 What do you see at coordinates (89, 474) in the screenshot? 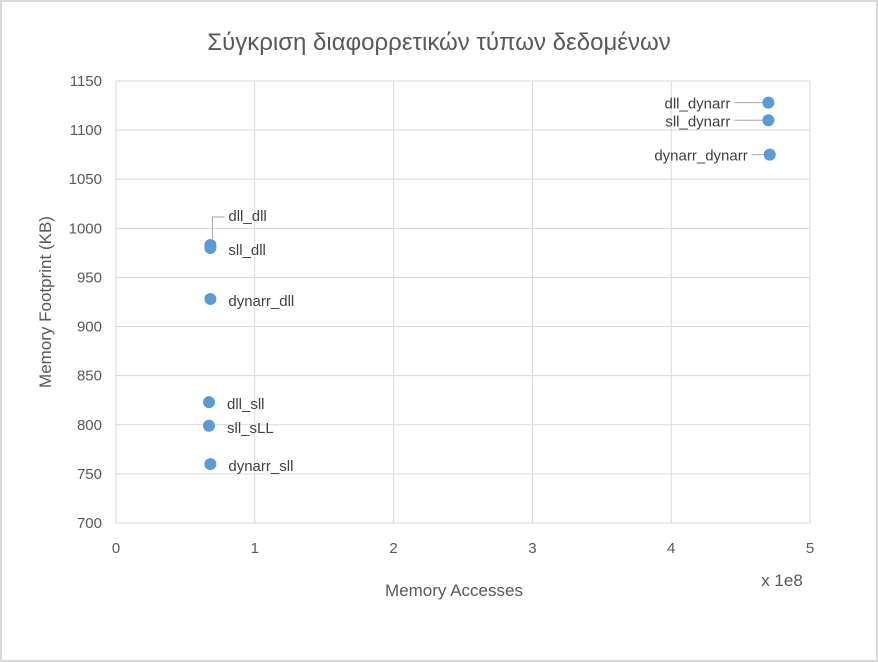
I see `y-tick-label: 750` at bounding box center [89, 474].